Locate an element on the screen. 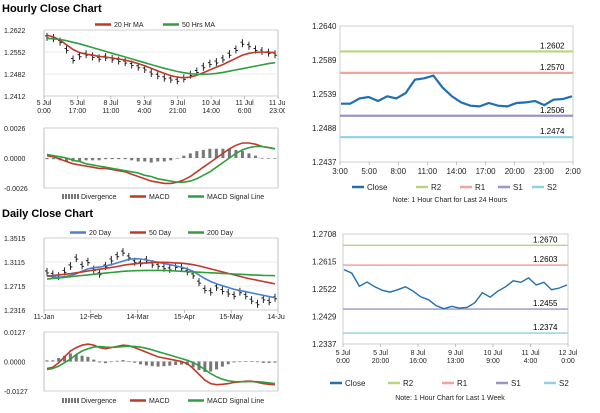  x-tick-label: 10 Jul 14:00 is located at coordinates (211, 107).